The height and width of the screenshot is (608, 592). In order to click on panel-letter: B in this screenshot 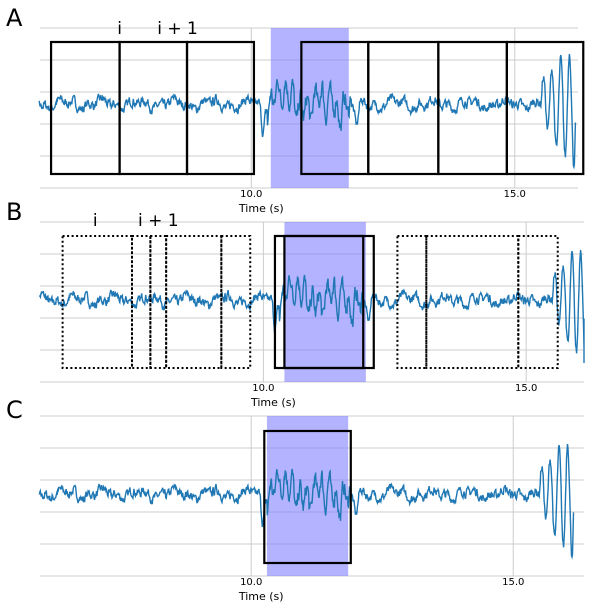, I will do `click(14, 212)`.